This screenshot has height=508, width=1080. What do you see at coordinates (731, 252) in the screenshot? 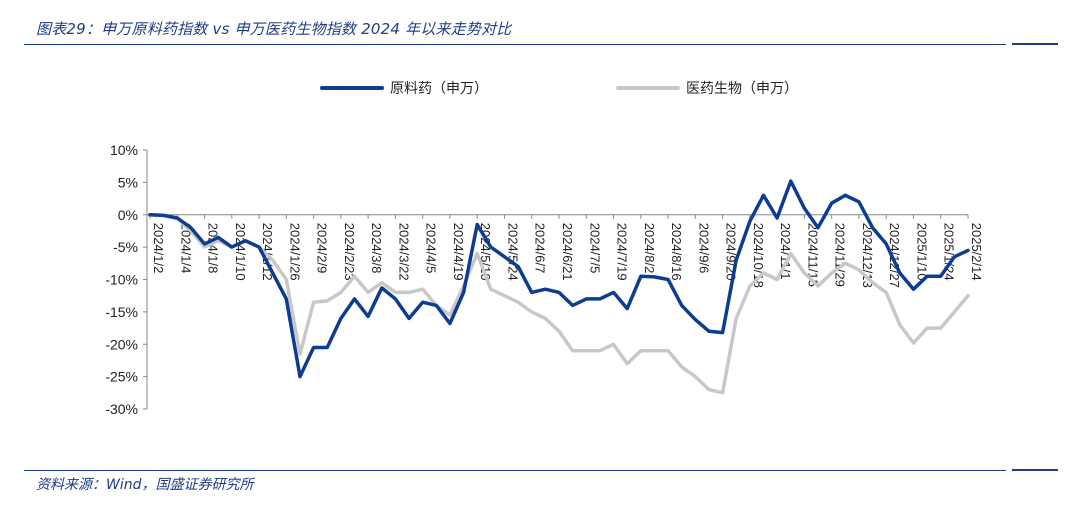
I see `x-tick-label: 2024/9/20` at bounding box center [731, 252].